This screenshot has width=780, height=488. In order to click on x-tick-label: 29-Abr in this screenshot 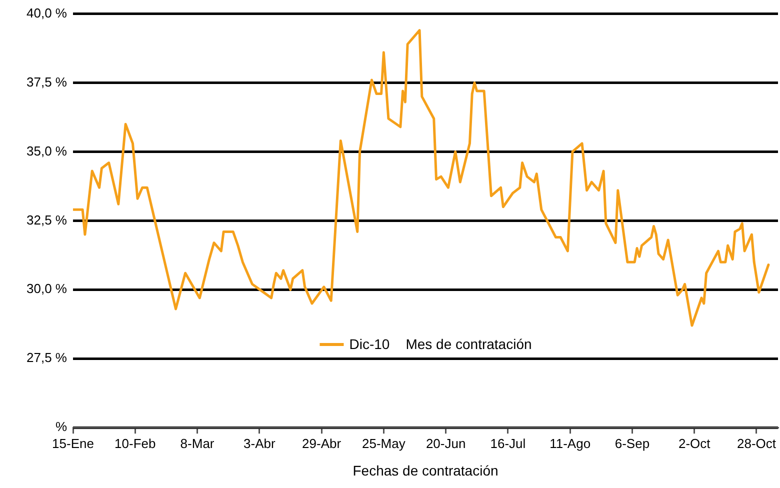, I will do `click(322, 443)`.